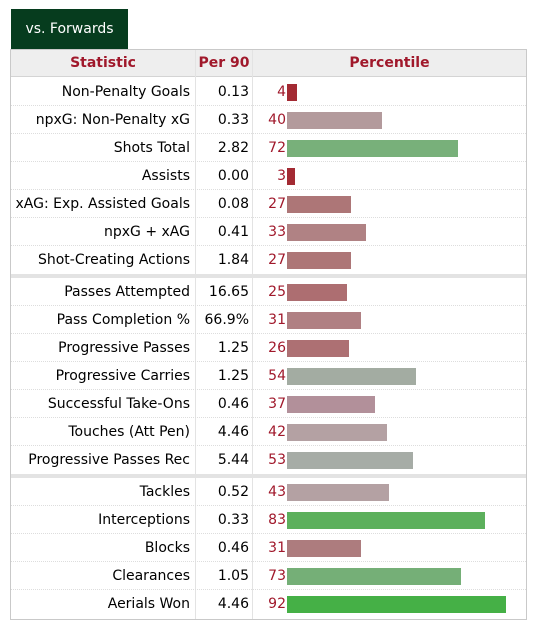  Describe the element at coordinates (277, 604) in the screenshot. I see `percentile-value: 92` at that location.